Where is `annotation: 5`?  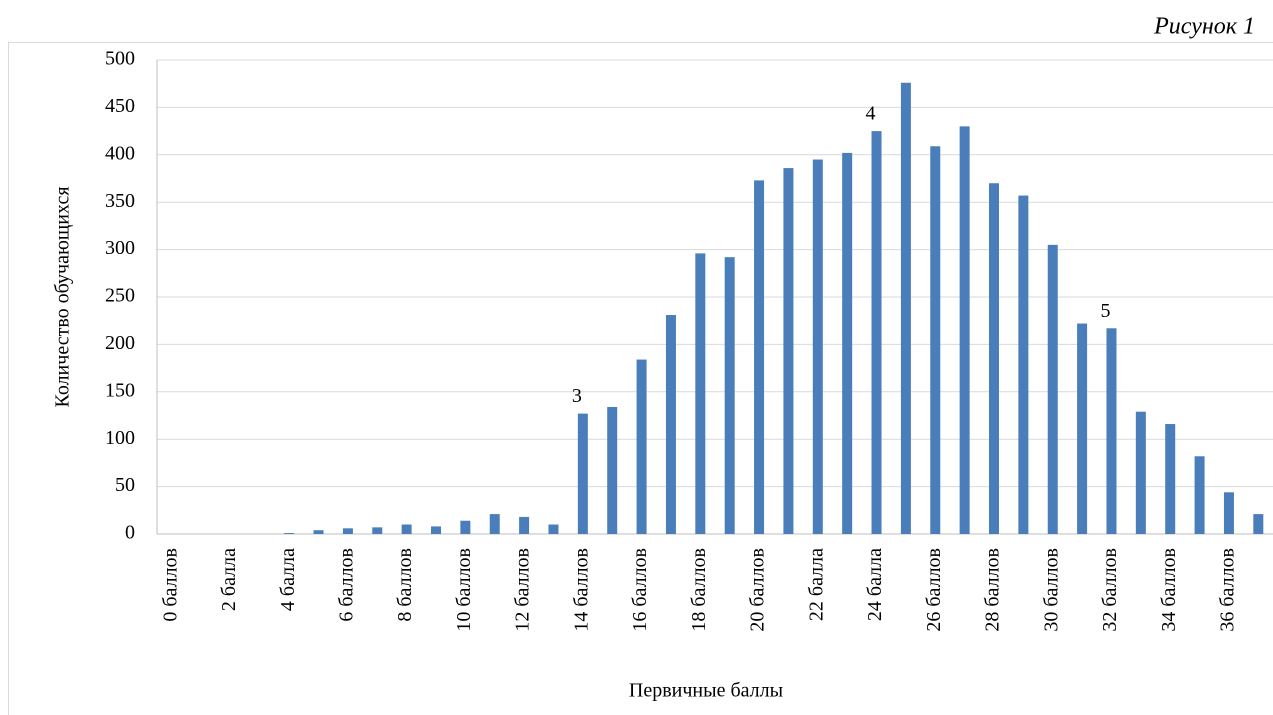
annotation: 5 is located at coordinates (1105, 311).